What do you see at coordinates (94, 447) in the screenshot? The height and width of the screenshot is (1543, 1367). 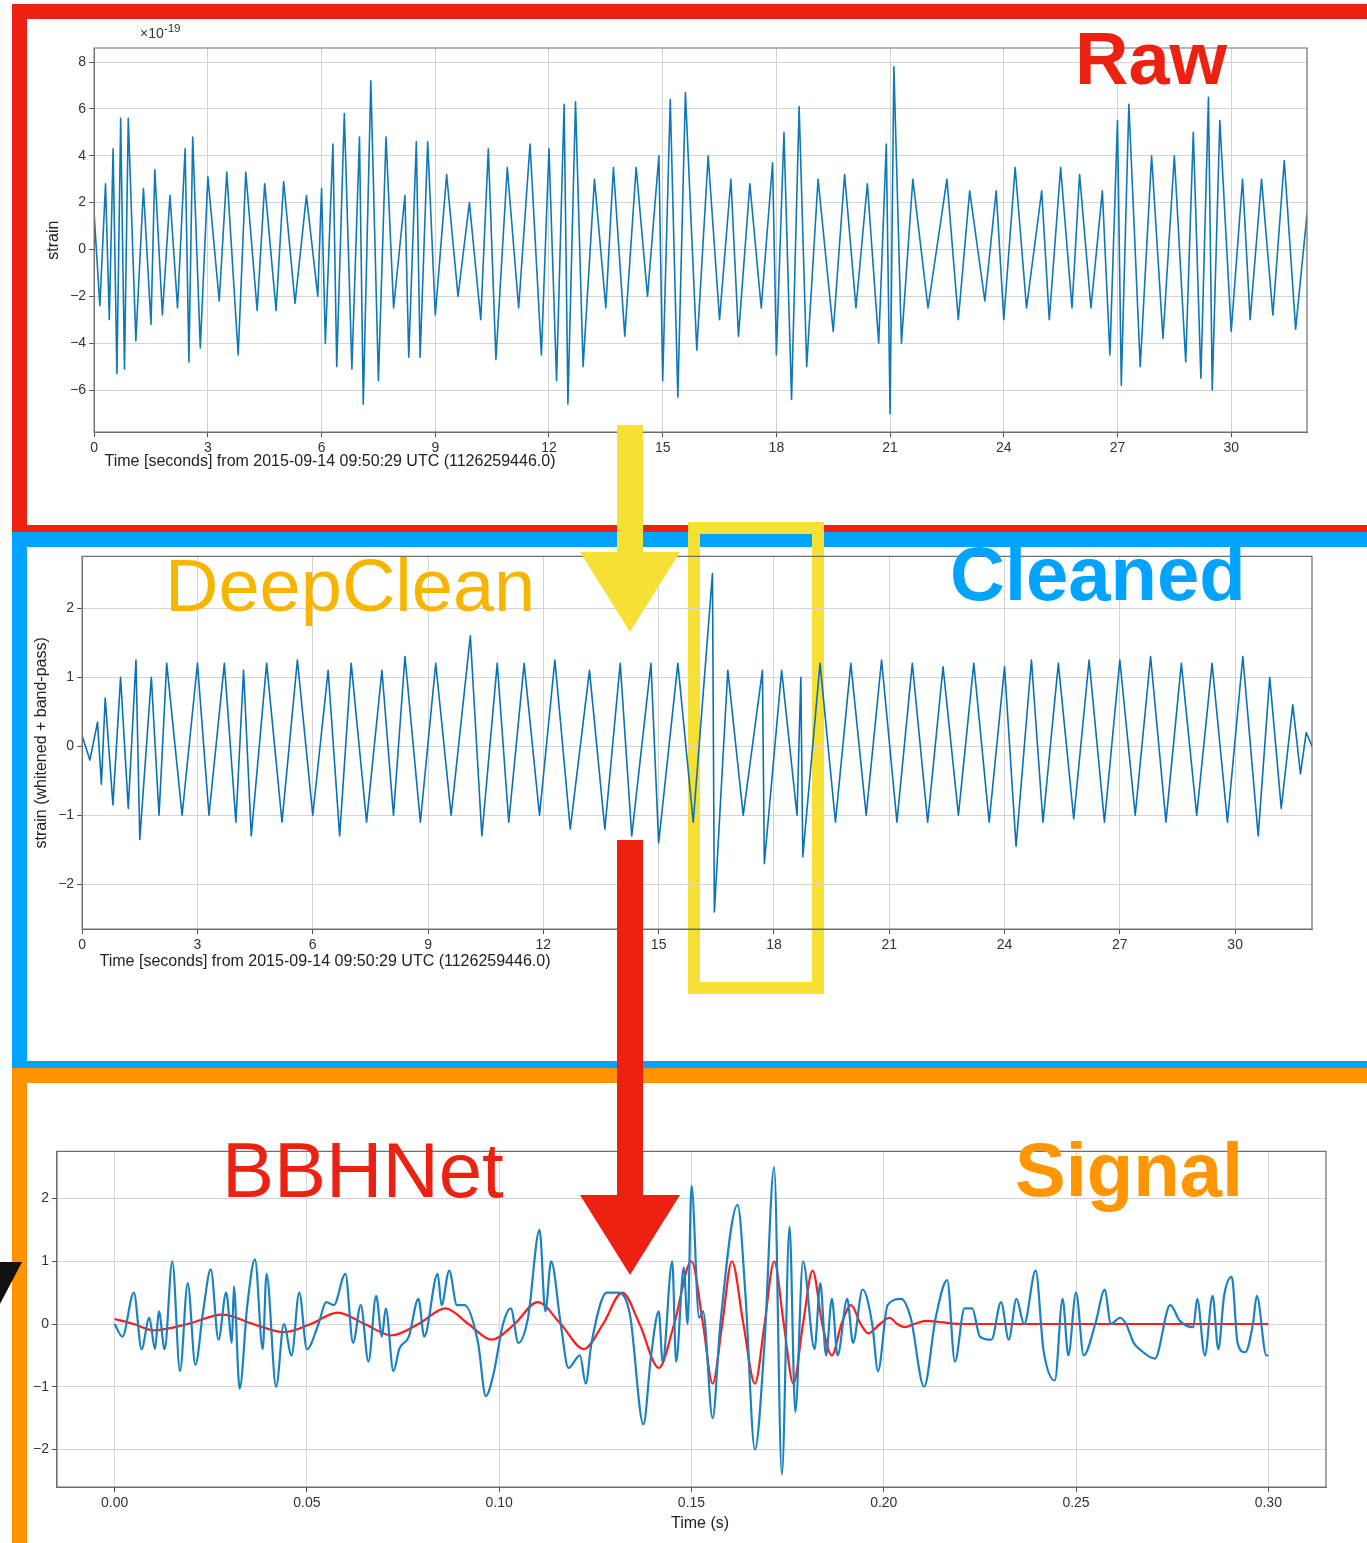 I see `x-tick-label: 0` at bounding box center [94, 447].